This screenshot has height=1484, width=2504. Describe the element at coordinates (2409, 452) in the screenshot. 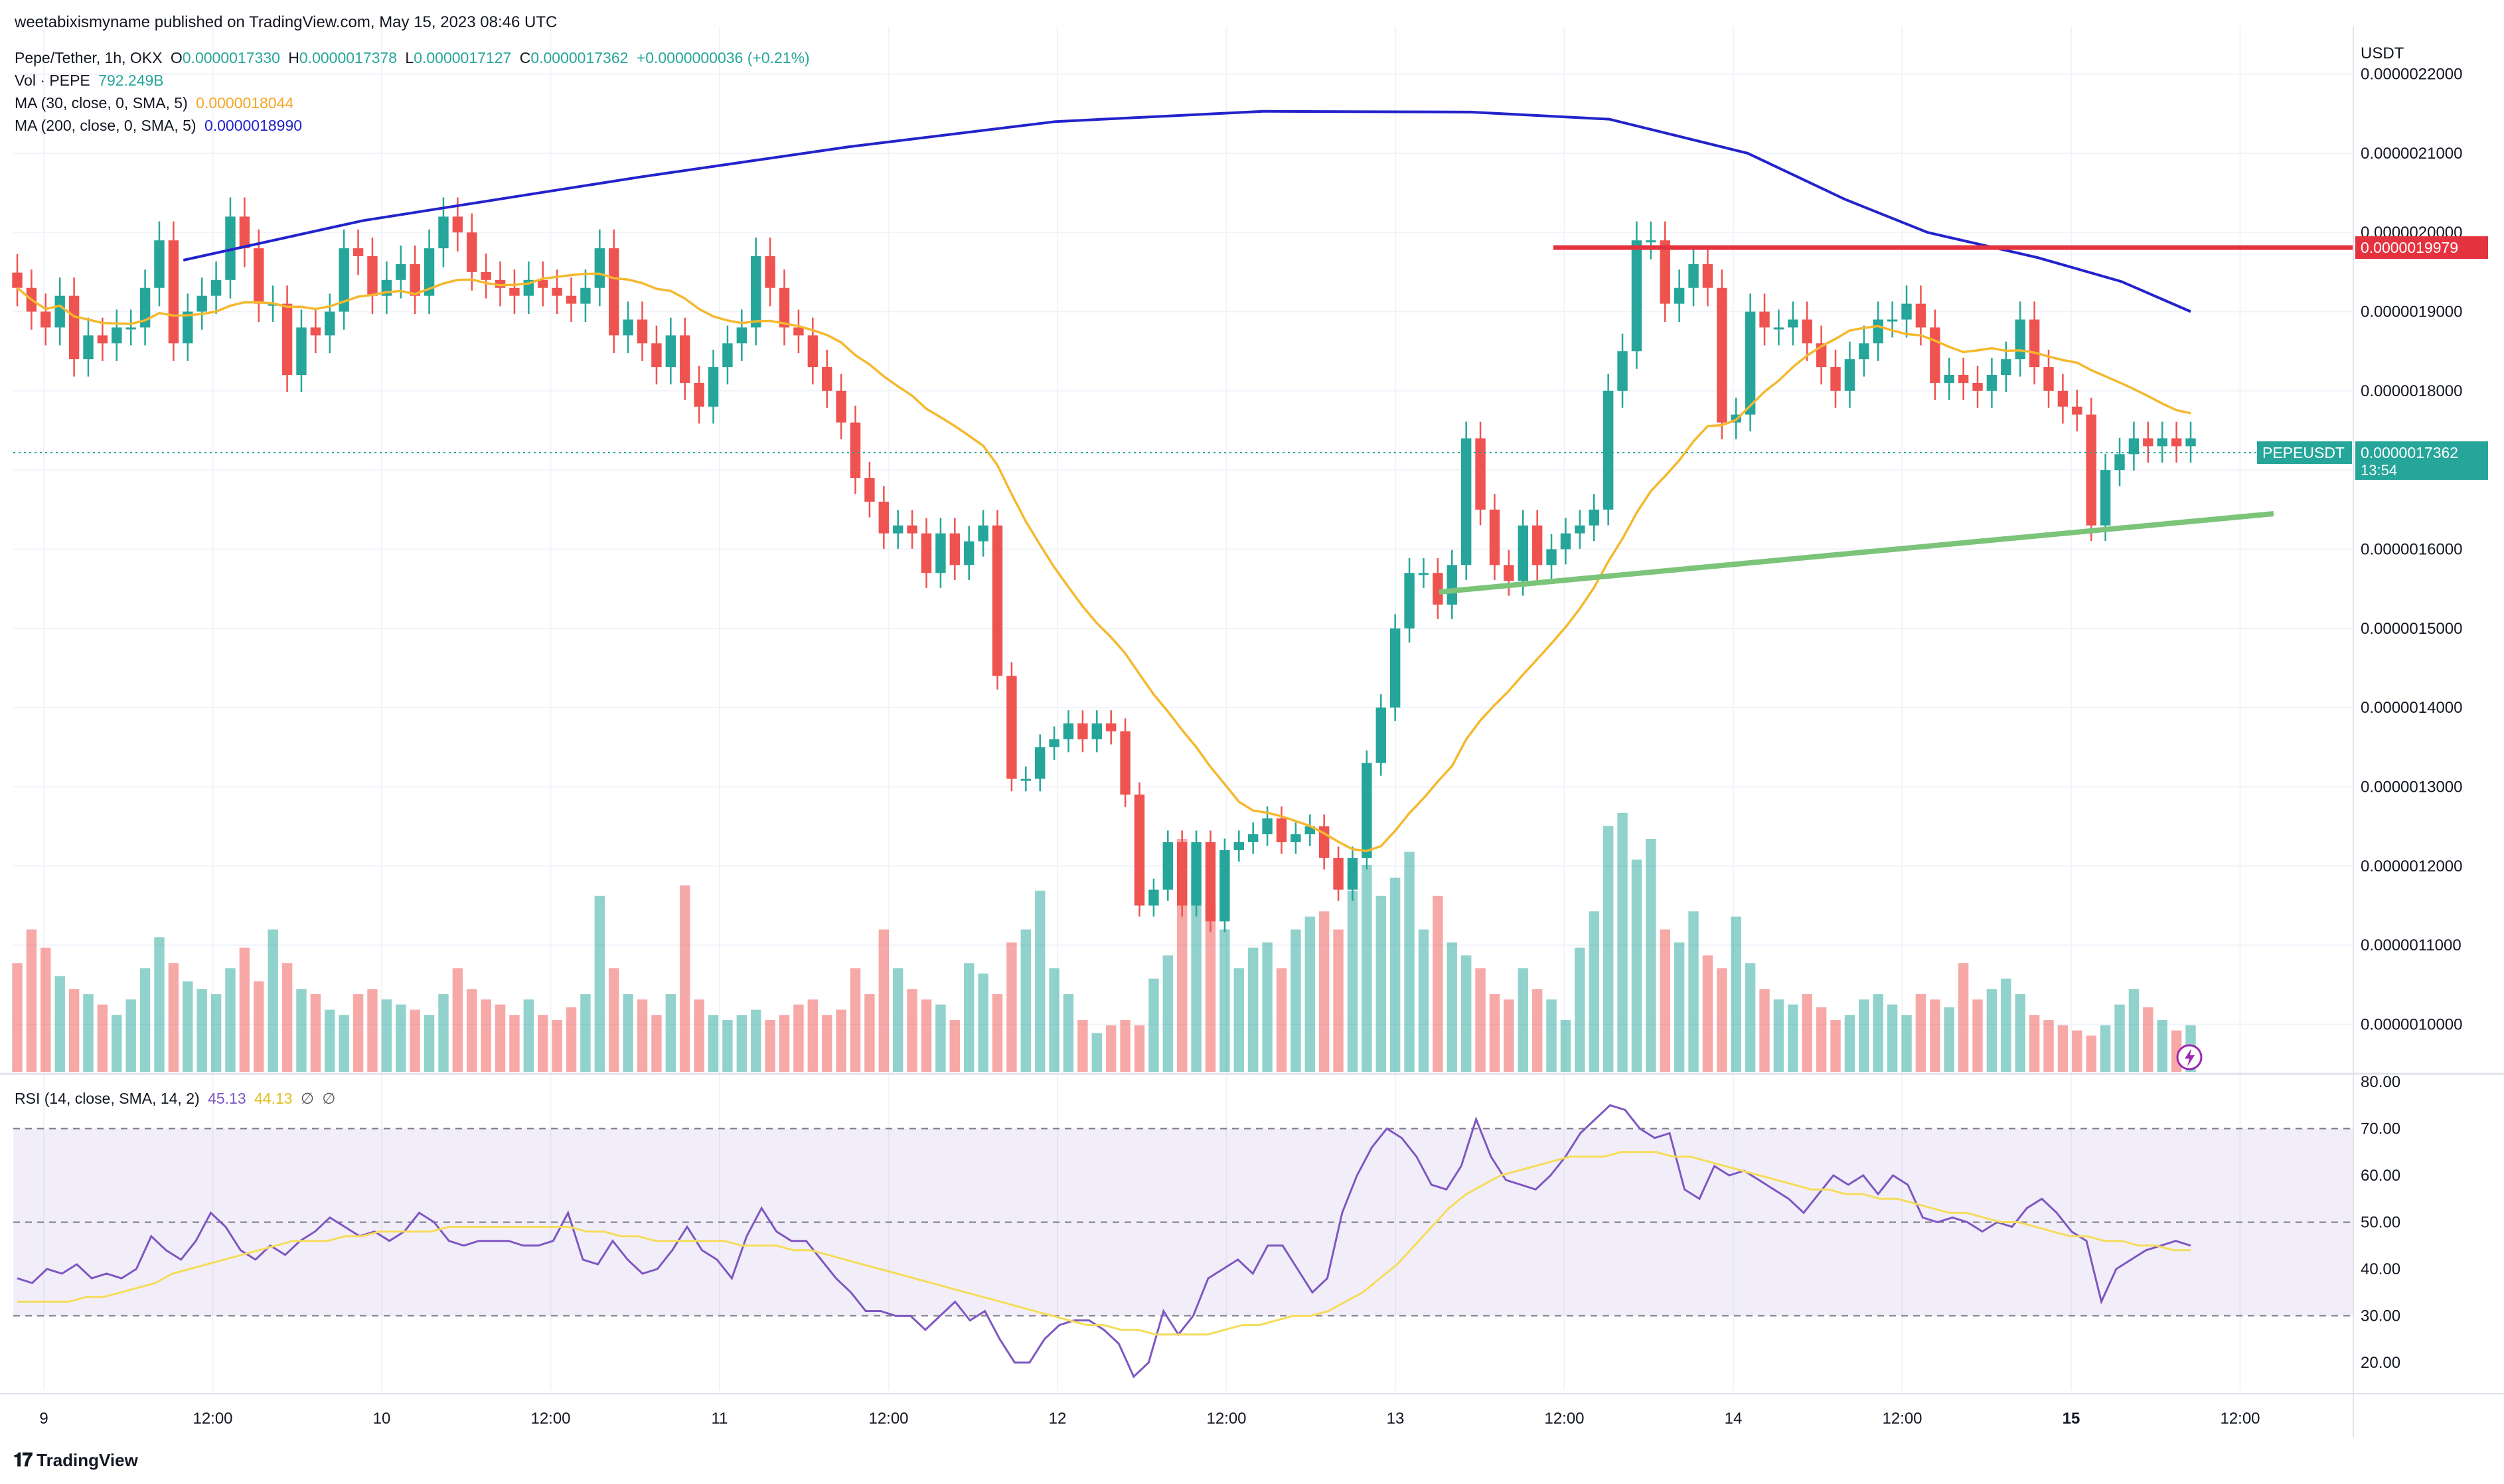

I see `svg-text: 0.0000017362` at that location.